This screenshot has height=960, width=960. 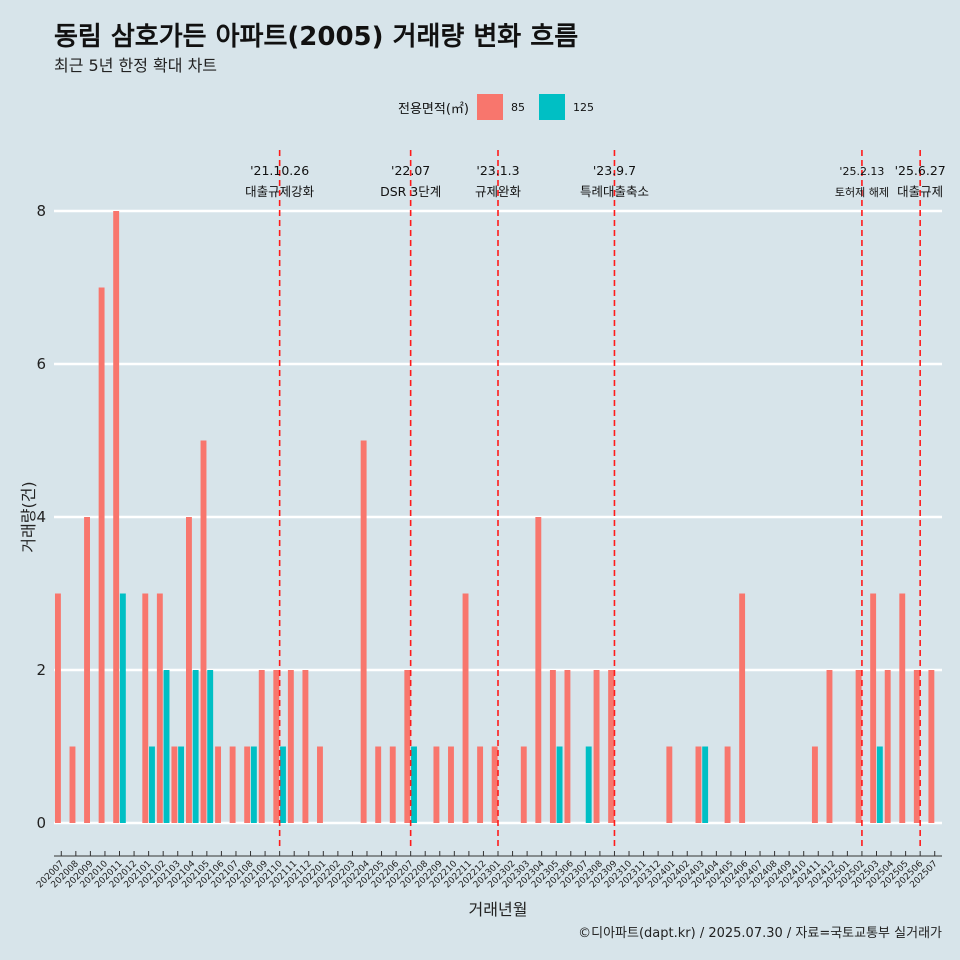 What do you see at coordinates (498, 909) in the screenshot?
I see `x-axis-label: 거래년월` at bounding box center [498, 909].